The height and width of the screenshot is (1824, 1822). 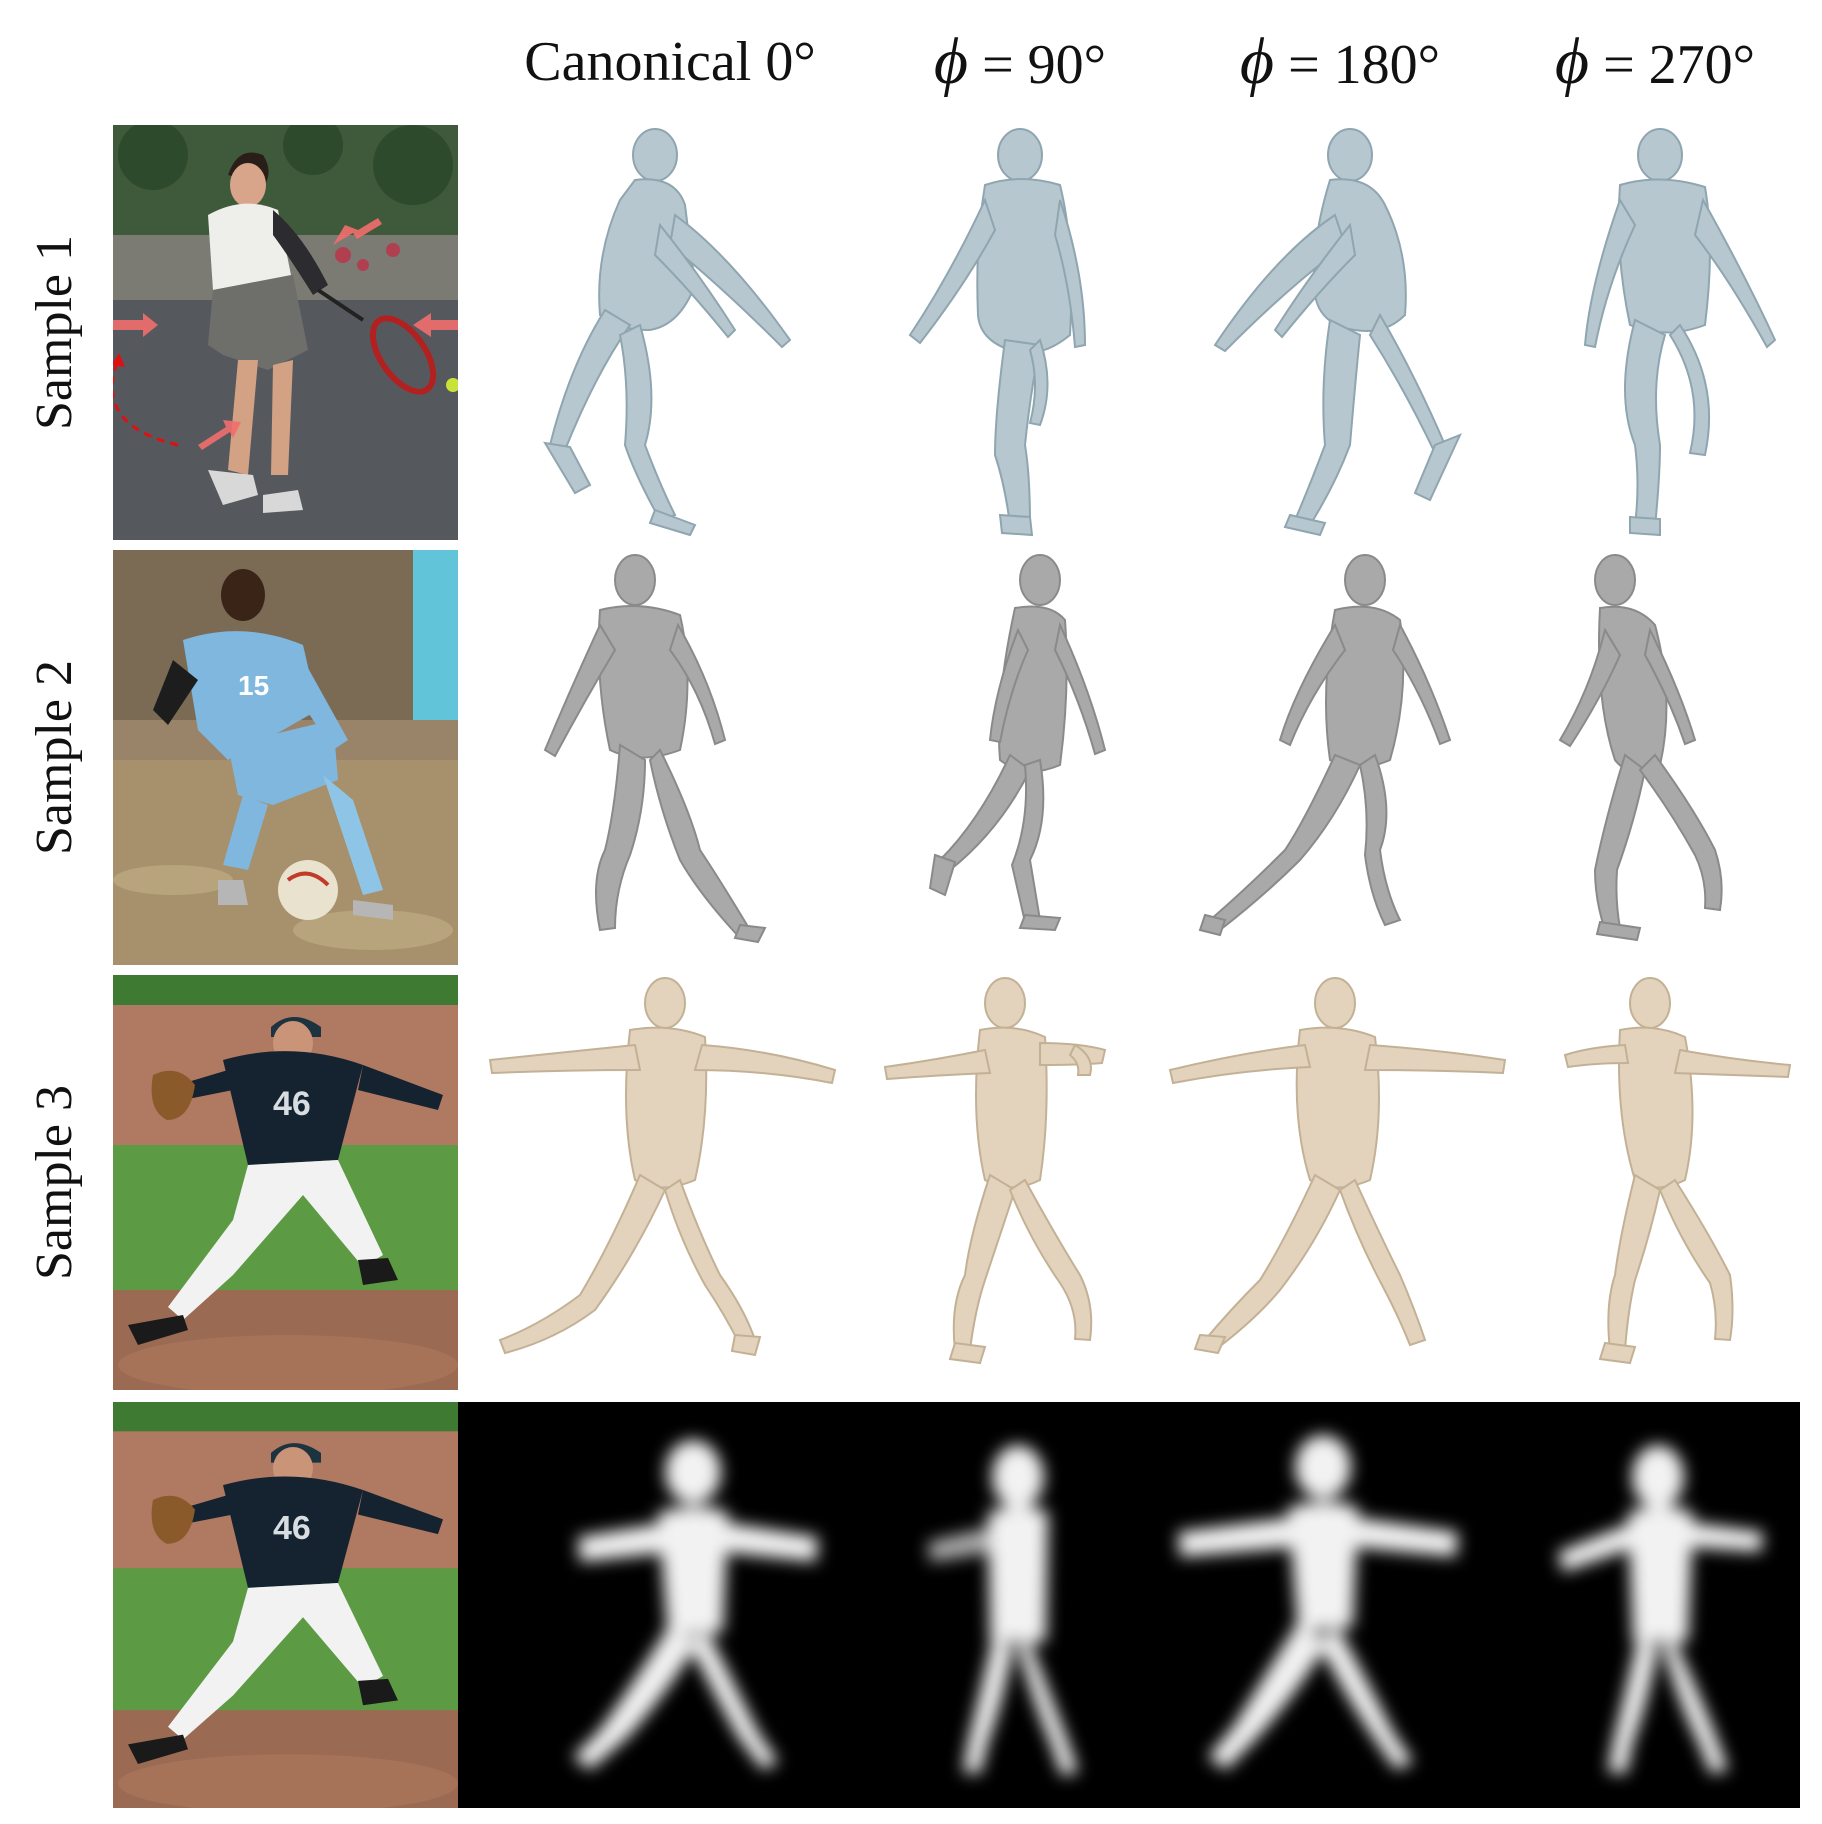 What do you see at coordinates (146, 403) in the screenshot?
I see `dashed-curve-arrow-icon` at bounding box center [146, 403].